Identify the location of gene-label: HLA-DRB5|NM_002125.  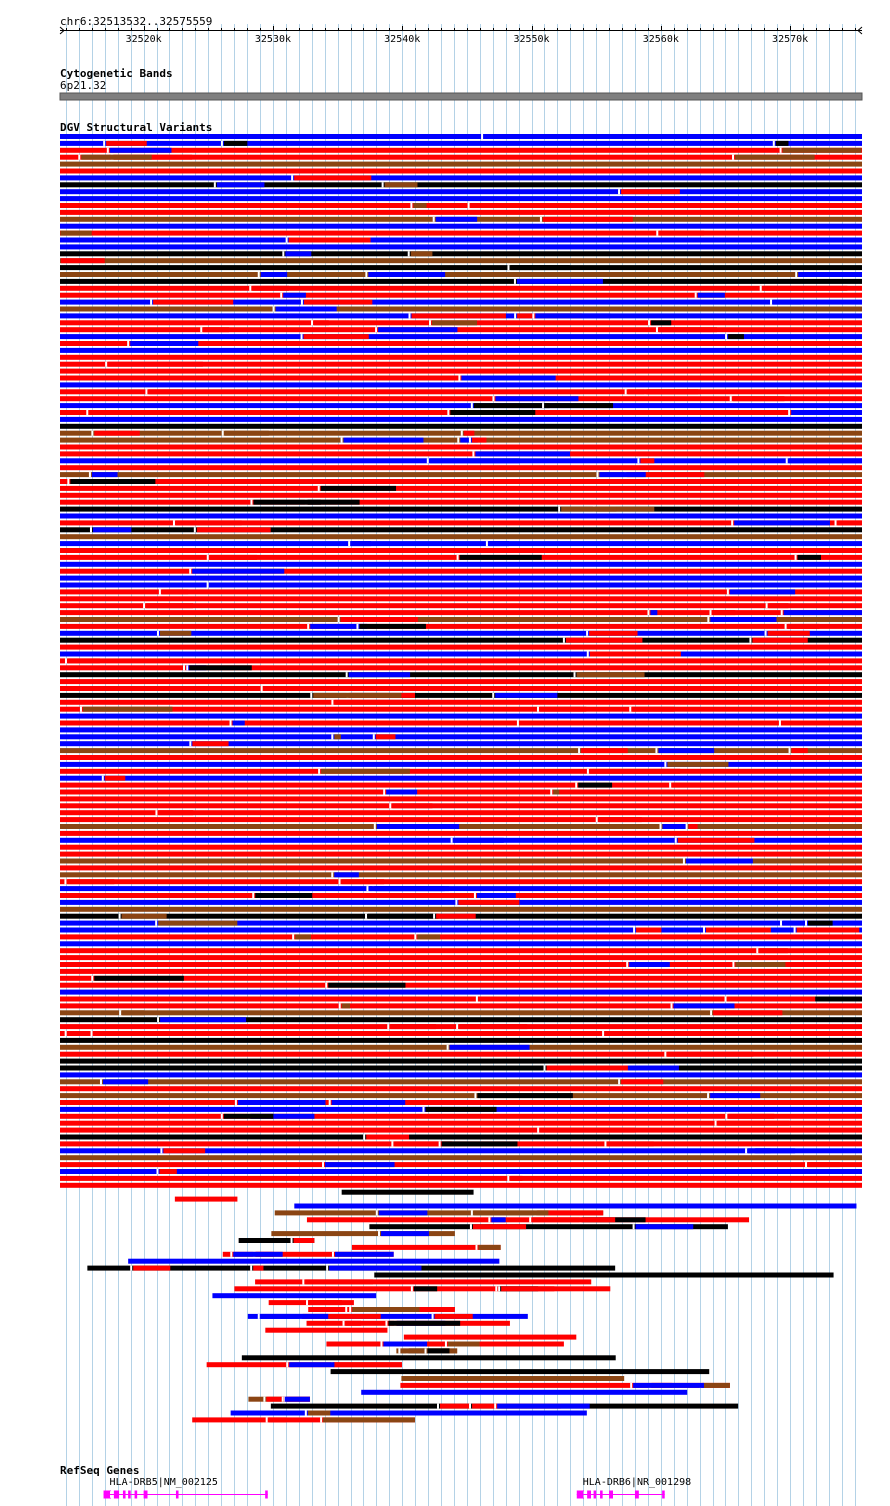
(163, 1482).